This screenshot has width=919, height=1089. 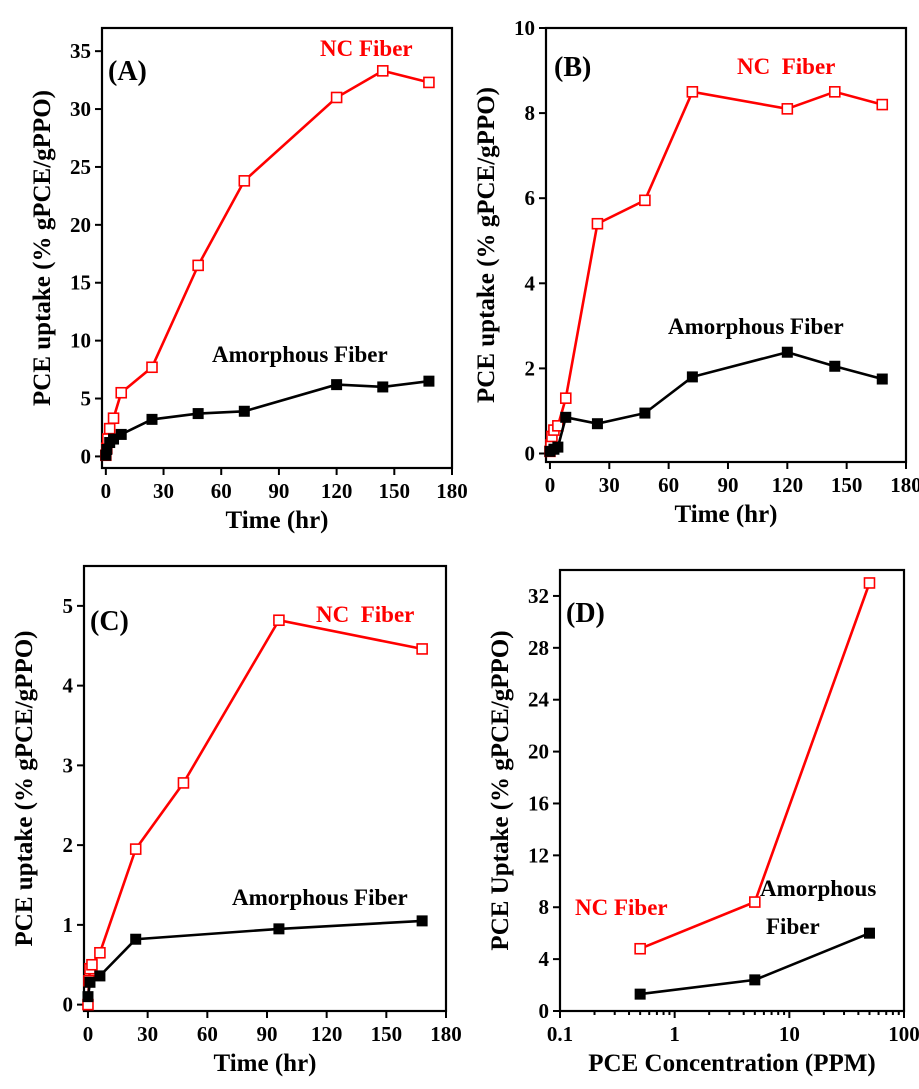 I want to click on y-tick-label: 35, so click(x=80, y=51).